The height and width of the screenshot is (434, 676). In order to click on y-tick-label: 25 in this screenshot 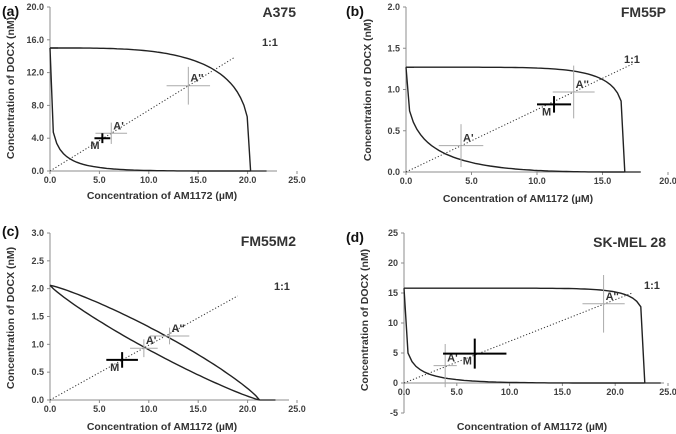, I will do `click(393, 233)`.